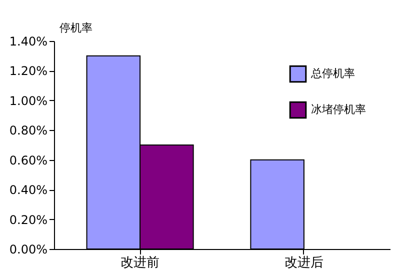  I want to click on y-axis-title: 停机率, so click(76, 28).